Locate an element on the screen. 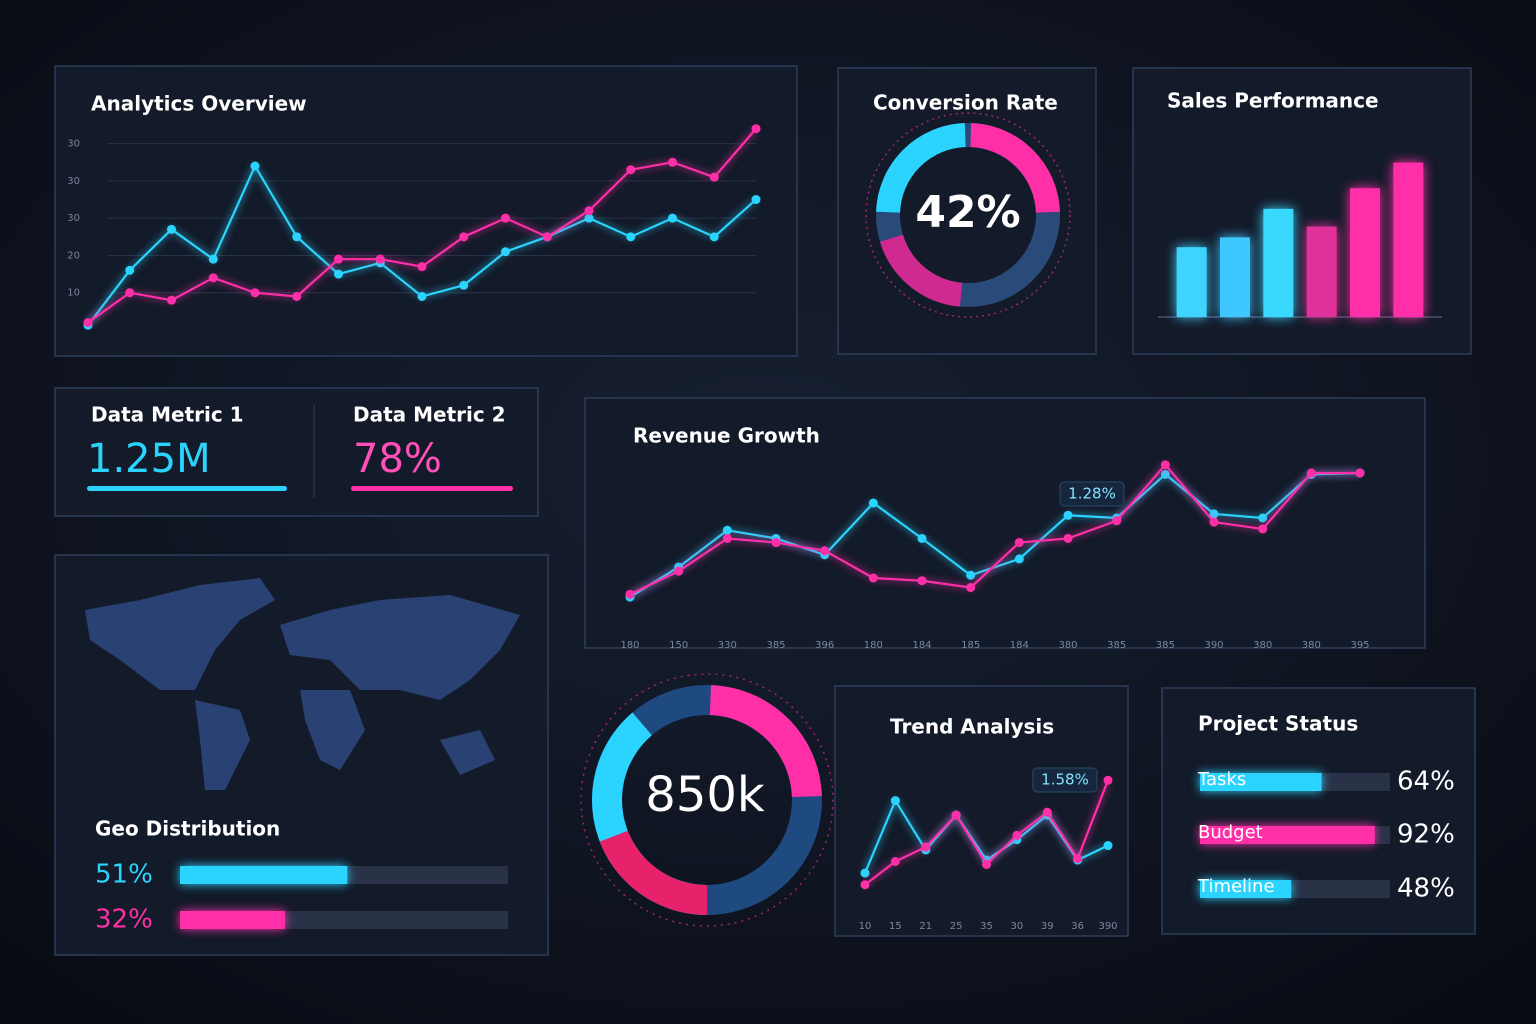  x-tick-label: 185 is located at coordinates (970, 645).